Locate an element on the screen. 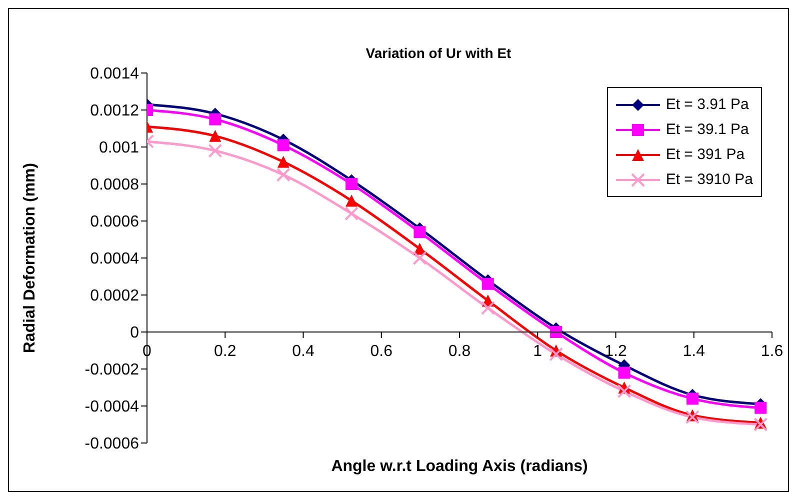  x-tick-label: 0.8 is located at coordinates (459, 351).